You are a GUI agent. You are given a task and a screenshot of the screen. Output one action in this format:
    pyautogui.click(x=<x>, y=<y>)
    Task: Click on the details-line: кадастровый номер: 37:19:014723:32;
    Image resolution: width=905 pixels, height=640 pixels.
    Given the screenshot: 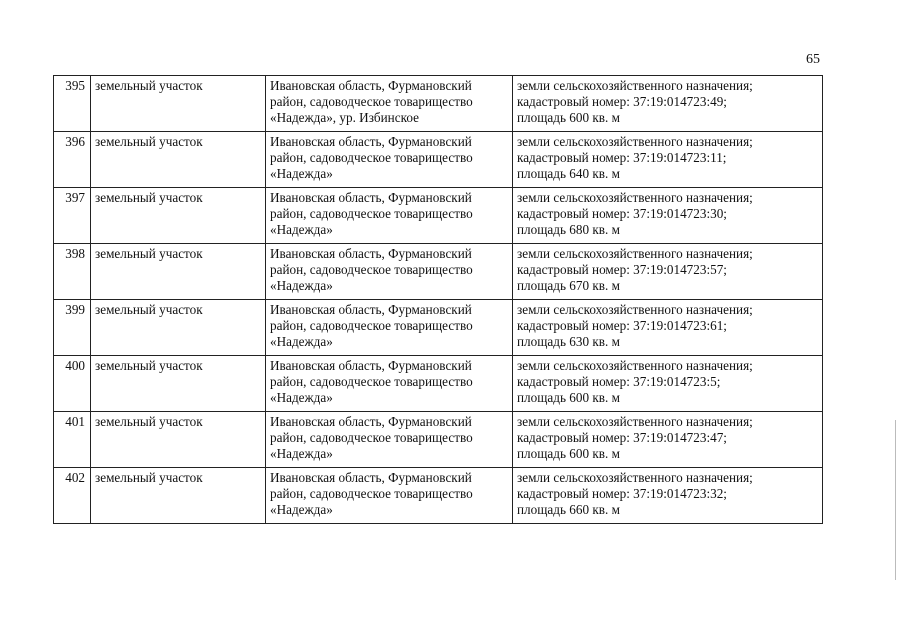 What is the action you would take?
    pyautogui.click(x=622, y=493)
    